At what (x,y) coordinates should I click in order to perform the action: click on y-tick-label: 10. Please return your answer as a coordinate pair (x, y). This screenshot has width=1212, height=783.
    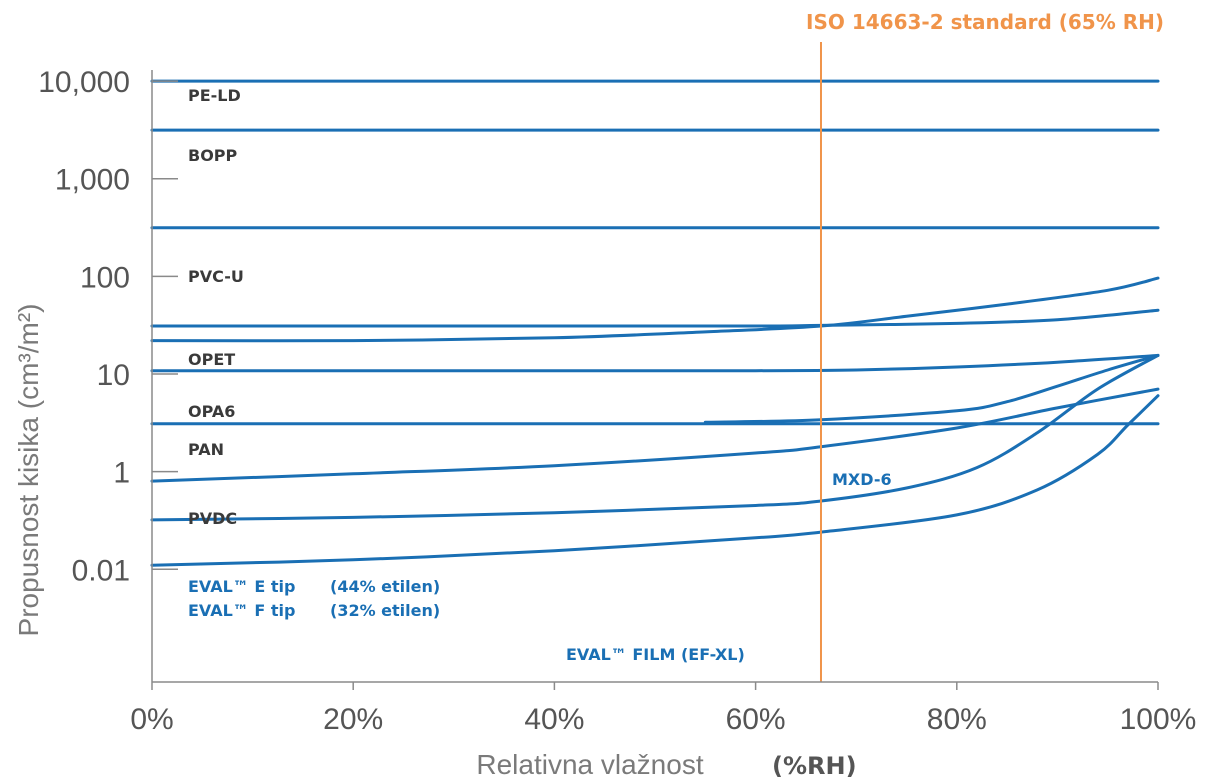
    Looking at the image, I should click on (113, 375).